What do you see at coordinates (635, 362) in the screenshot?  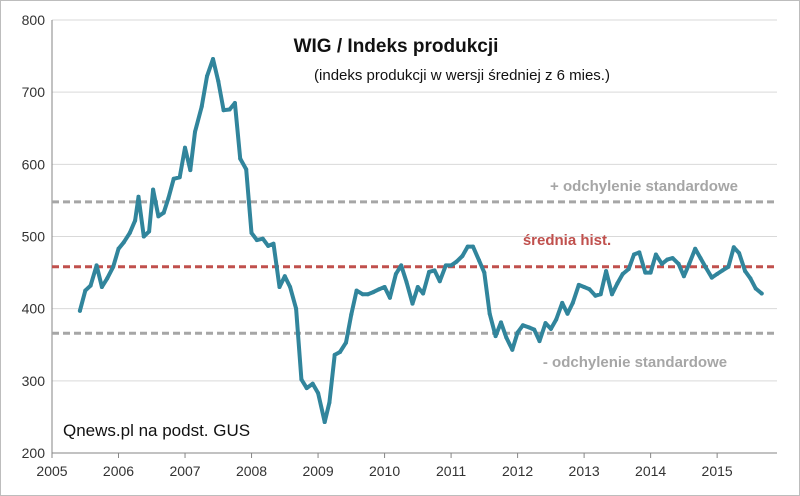 I see `lower-std-label: - odchylenie standardowe` at bounding box center [635, 362].